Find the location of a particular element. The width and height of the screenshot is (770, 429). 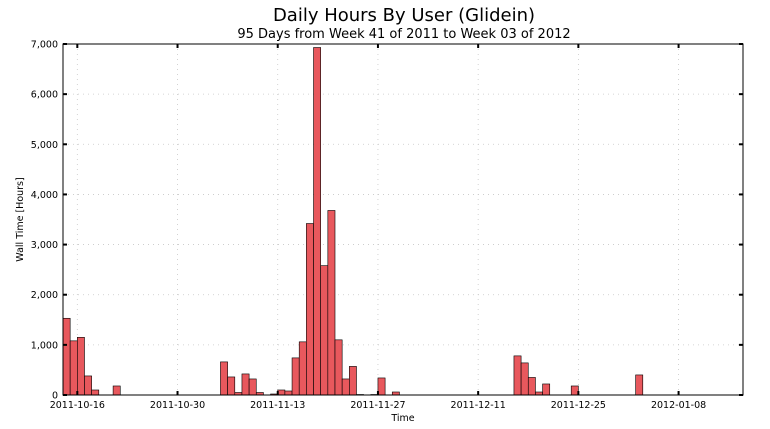

y-tick-label: 4,000 is located at coordinates (44, 195).